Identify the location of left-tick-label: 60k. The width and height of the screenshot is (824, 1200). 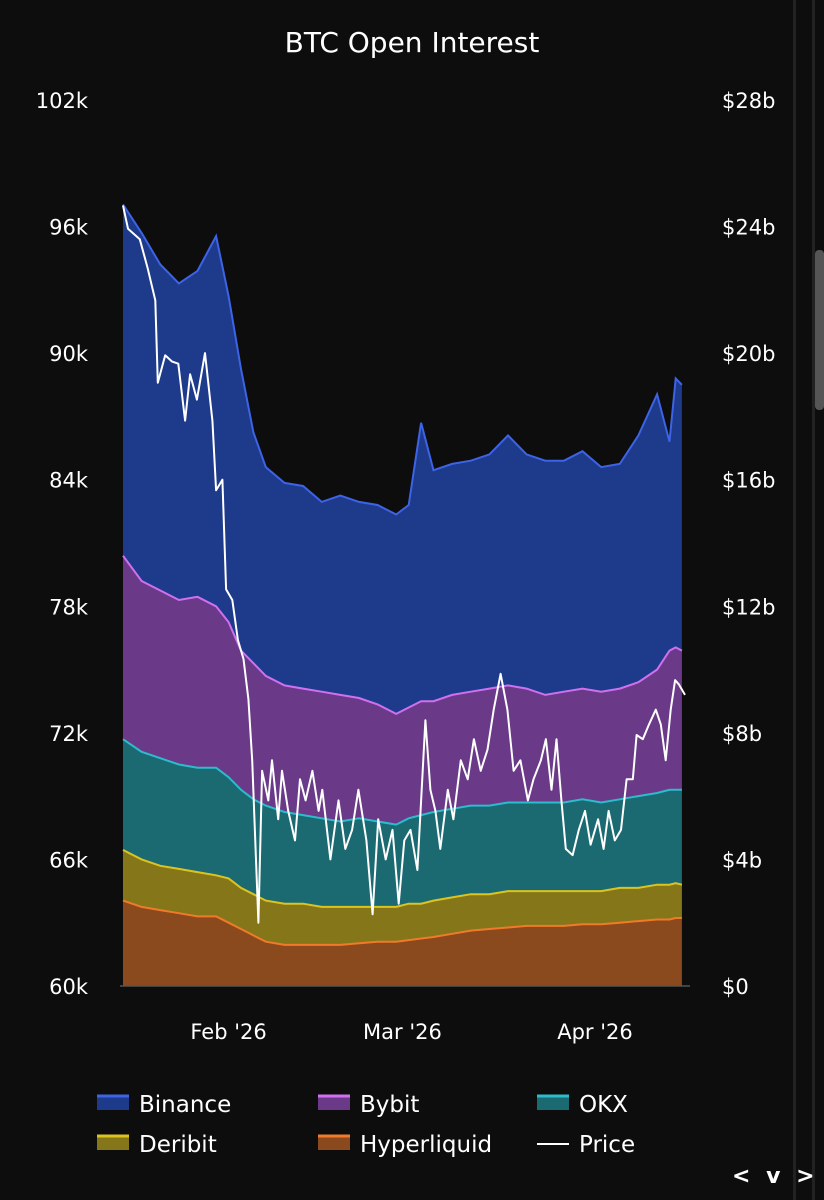
(69, 987).